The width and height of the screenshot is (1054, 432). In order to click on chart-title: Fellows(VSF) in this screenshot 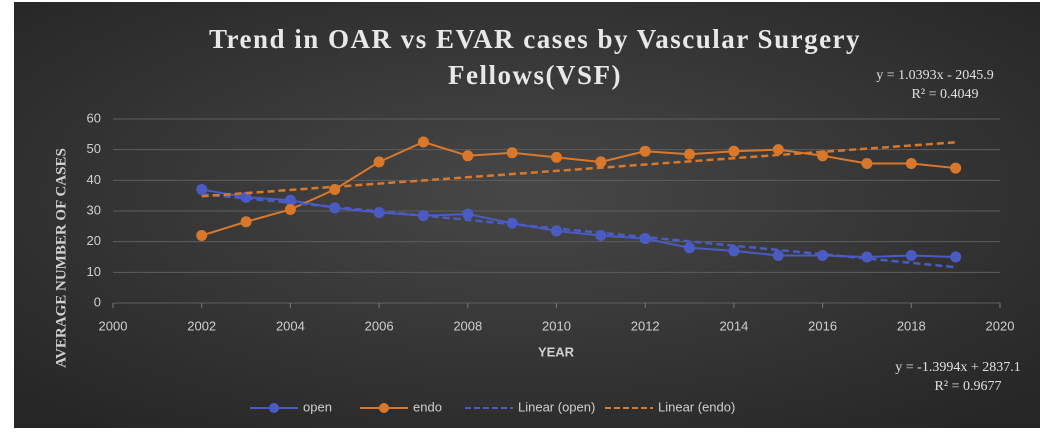, I will do `click(535, 75)`.